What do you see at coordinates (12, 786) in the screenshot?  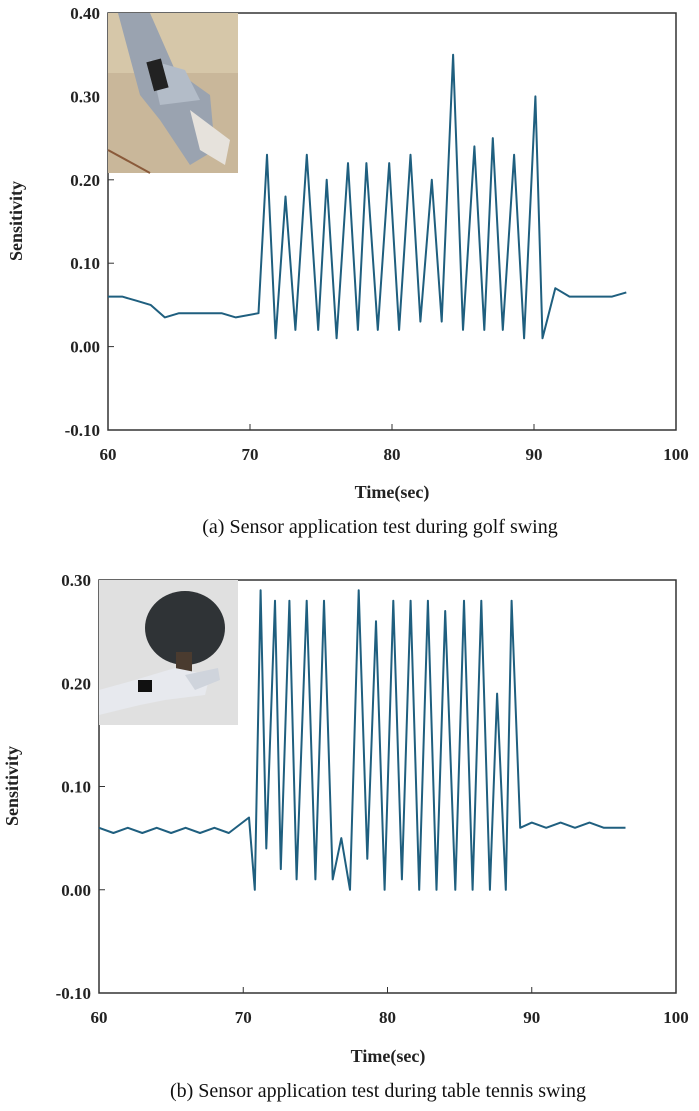 I see `y-axis-title-b: Sensitivity` at bounding box center [12, 786].